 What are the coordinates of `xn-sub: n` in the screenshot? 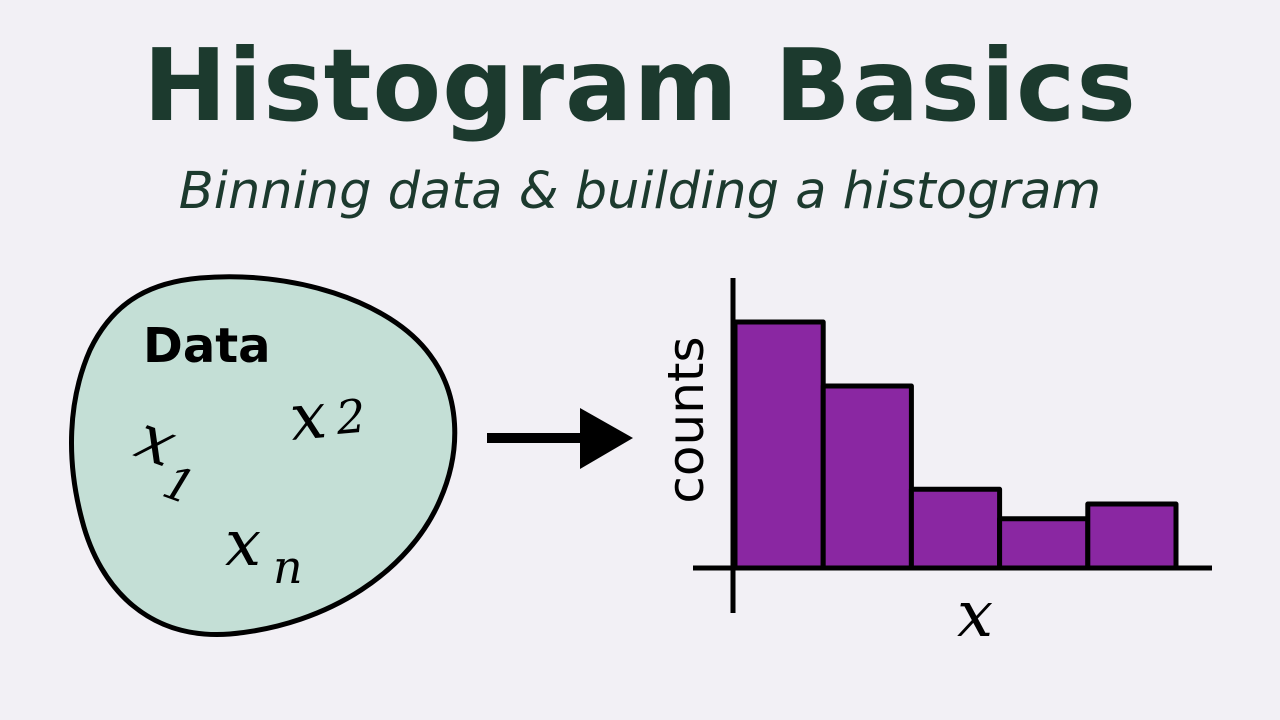 It's located at (288, 567).